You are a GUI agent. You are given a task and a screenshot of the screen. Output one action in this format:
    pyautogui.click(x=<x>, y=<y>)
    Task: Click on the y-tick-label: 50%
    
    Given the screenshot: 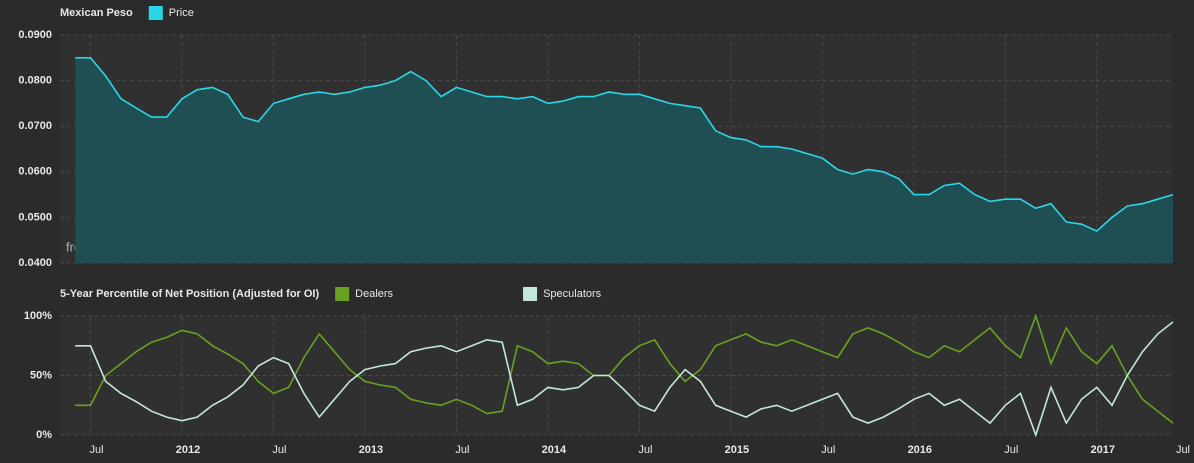 What is the action you would take?
    pyautogui.click(x=41, y=375)
    